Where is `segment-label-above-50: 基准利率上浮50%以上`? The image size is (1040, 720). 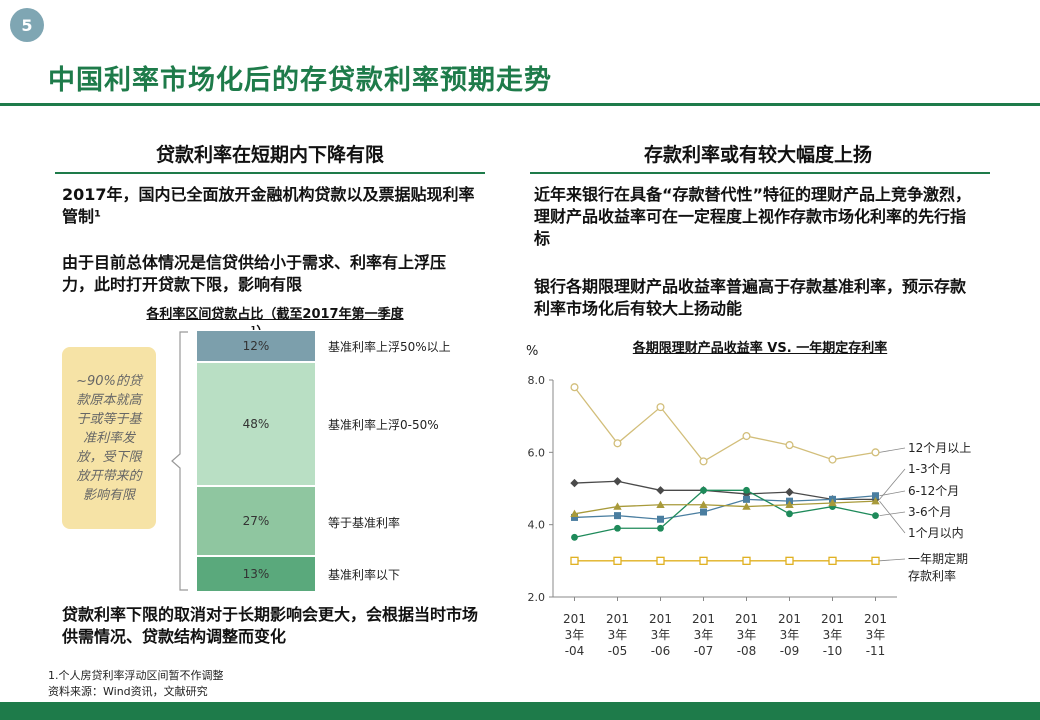 segment-label-above-50: 基准利率上浮50%以上 is located at coordinates (389, 347).